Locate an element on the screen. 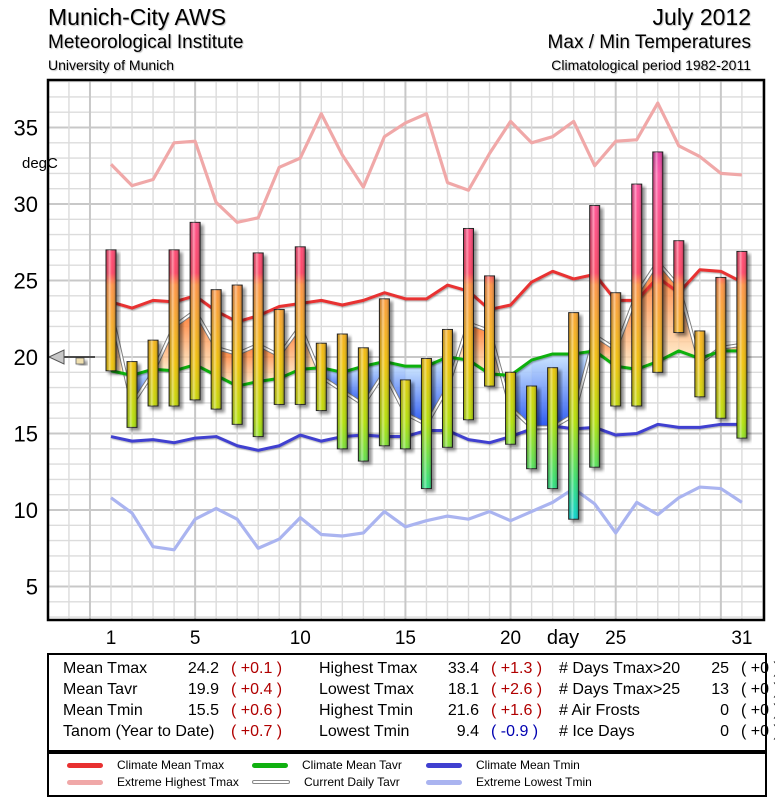  y-axis-label: degC is located at coordinates (40, 163).